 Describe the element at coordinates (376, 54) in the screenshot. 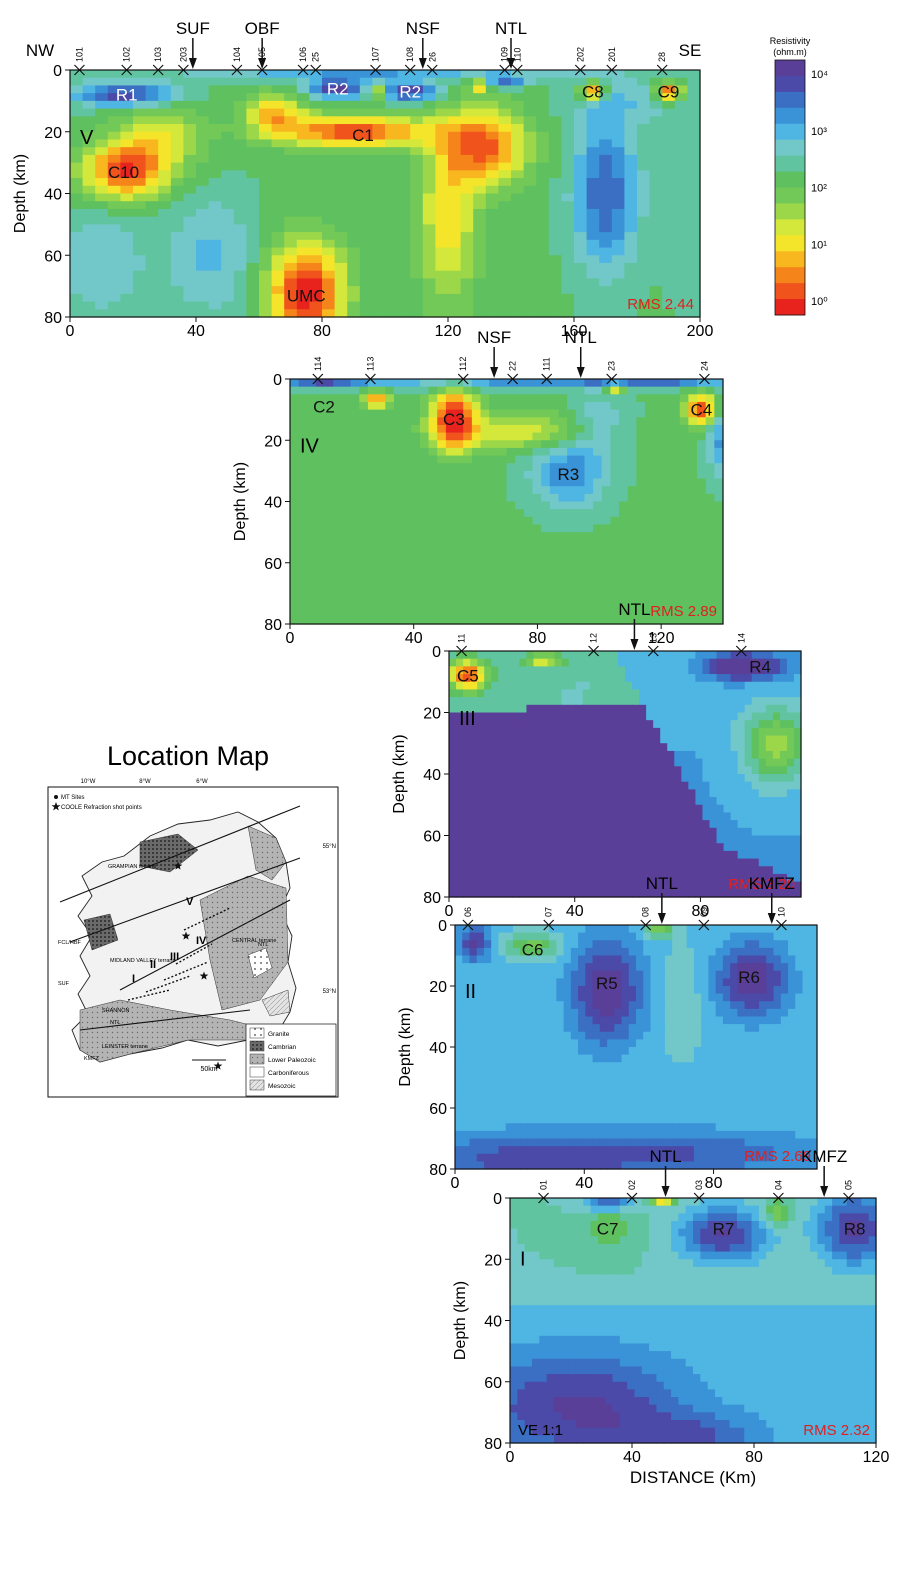

I see `site-label: 107` at that location.